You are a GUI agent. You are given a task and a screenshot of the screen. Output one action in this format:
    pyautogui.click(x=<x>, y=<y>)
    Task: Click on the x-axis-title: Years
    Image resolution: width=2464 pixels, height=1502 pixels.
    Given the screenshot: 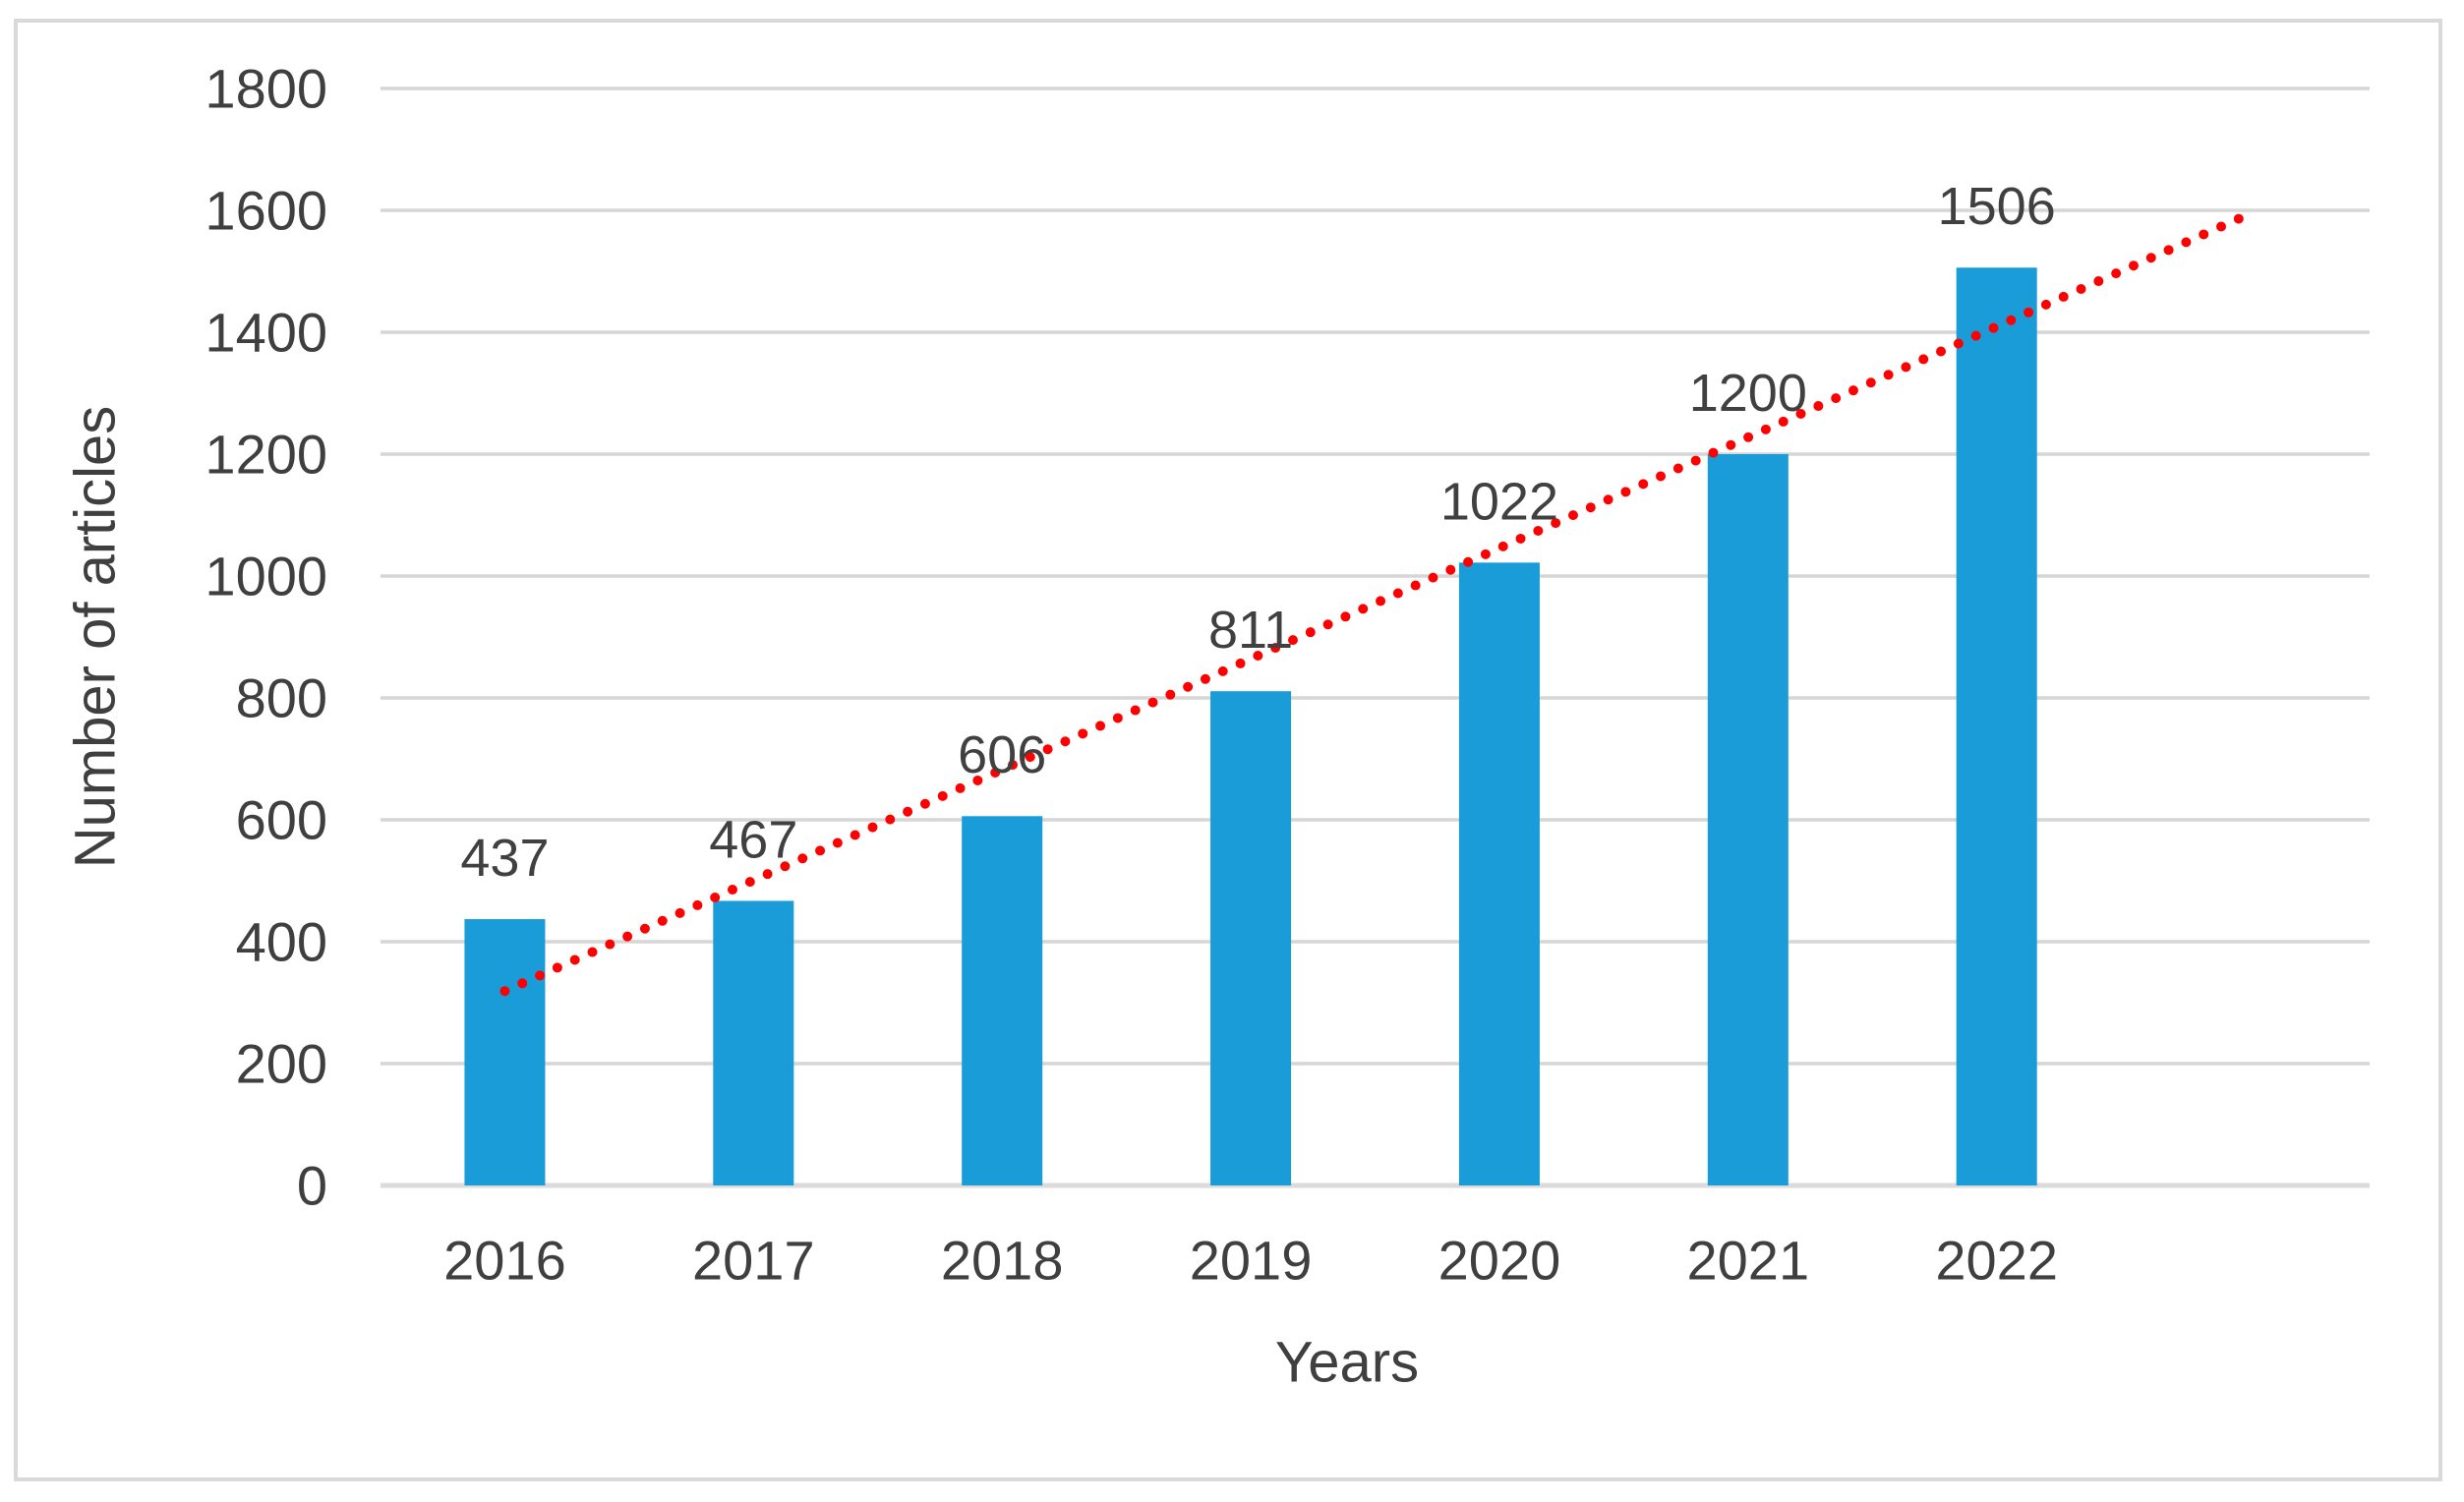 What is the action you would take?
    pyautogui.click(x=1347, y=1362)
    